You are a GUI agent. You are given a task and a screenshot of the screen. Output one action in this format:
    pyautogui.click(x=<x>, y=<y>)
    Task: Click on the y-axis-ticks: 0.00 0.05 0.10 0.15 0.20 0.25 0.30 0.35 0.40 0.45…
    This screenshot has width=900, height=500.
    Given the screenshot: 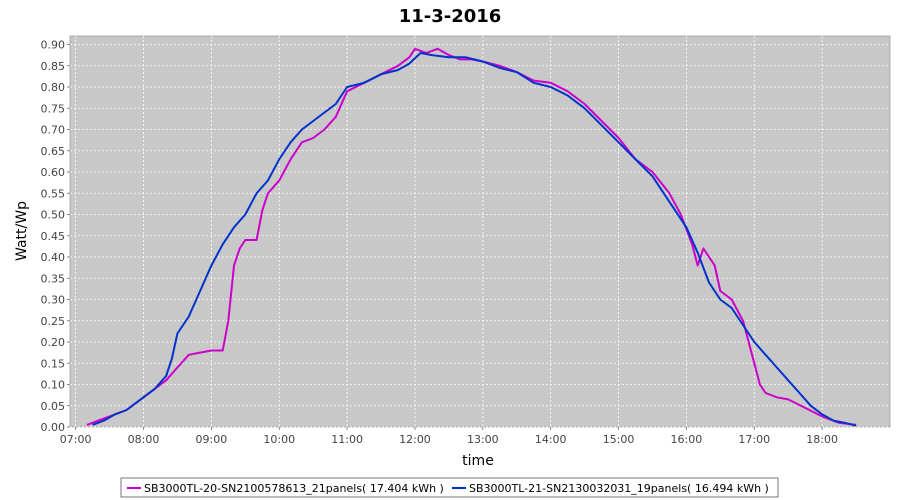 What is the action you would take?
    pyautogui.click(x=55, y=236)
    